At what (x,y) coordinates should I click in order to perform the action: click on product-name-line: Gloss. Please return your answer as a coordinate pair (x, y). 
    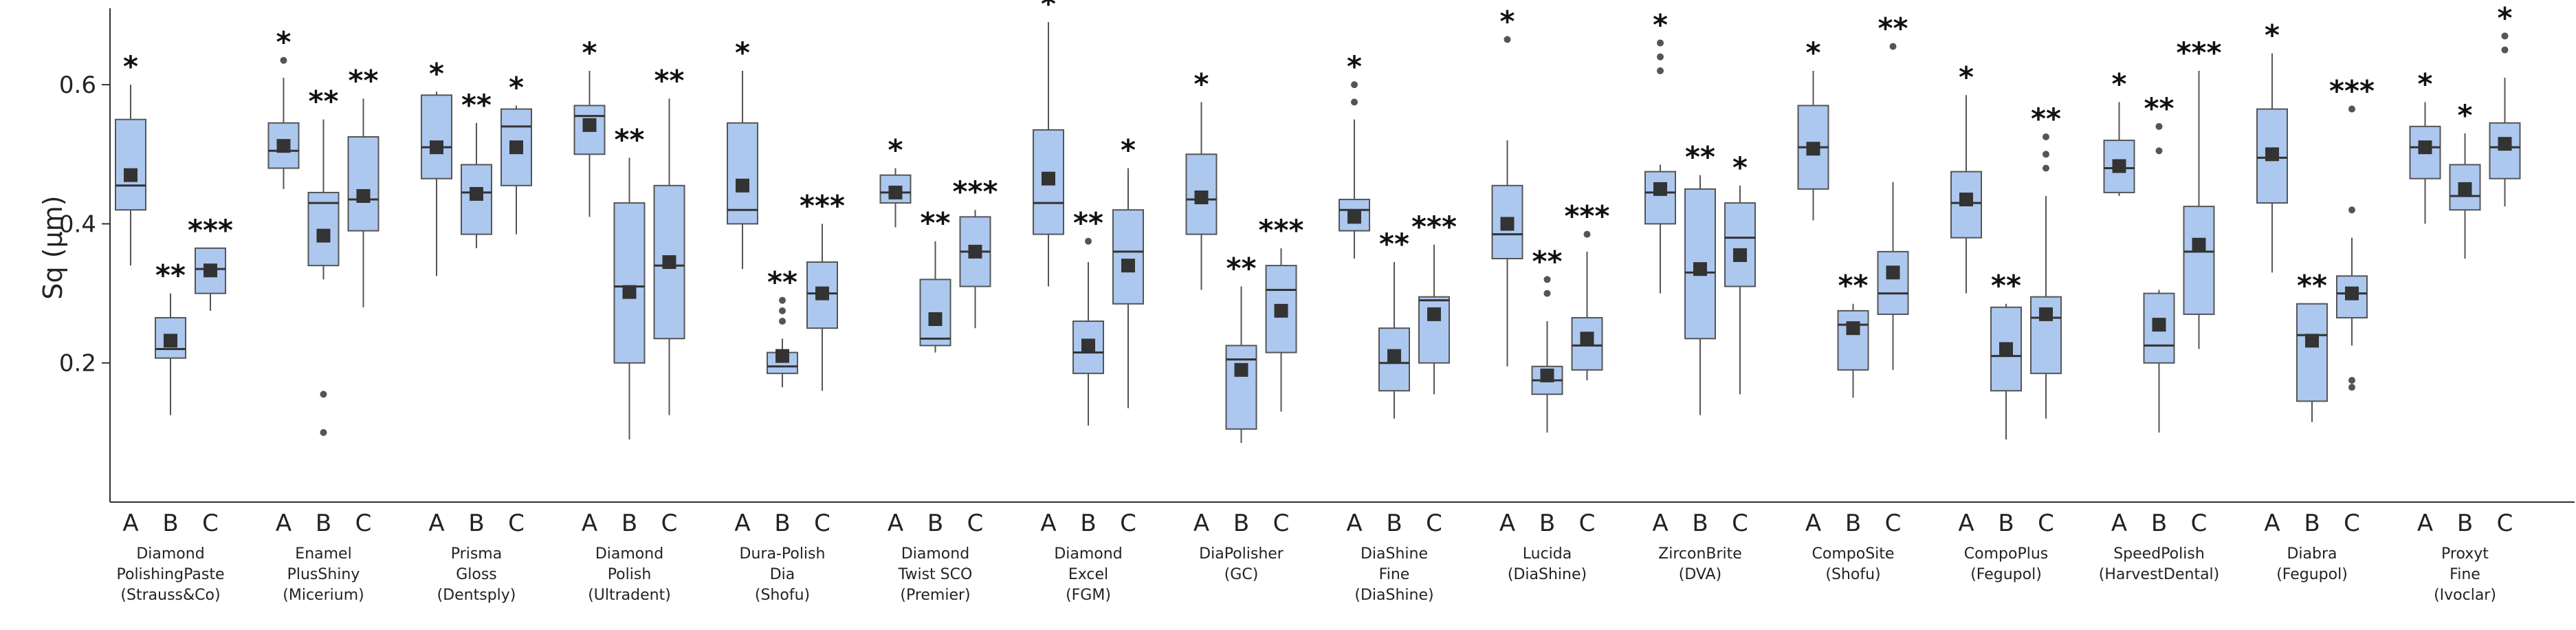
    Looking at the image, I should click on (476, 574).